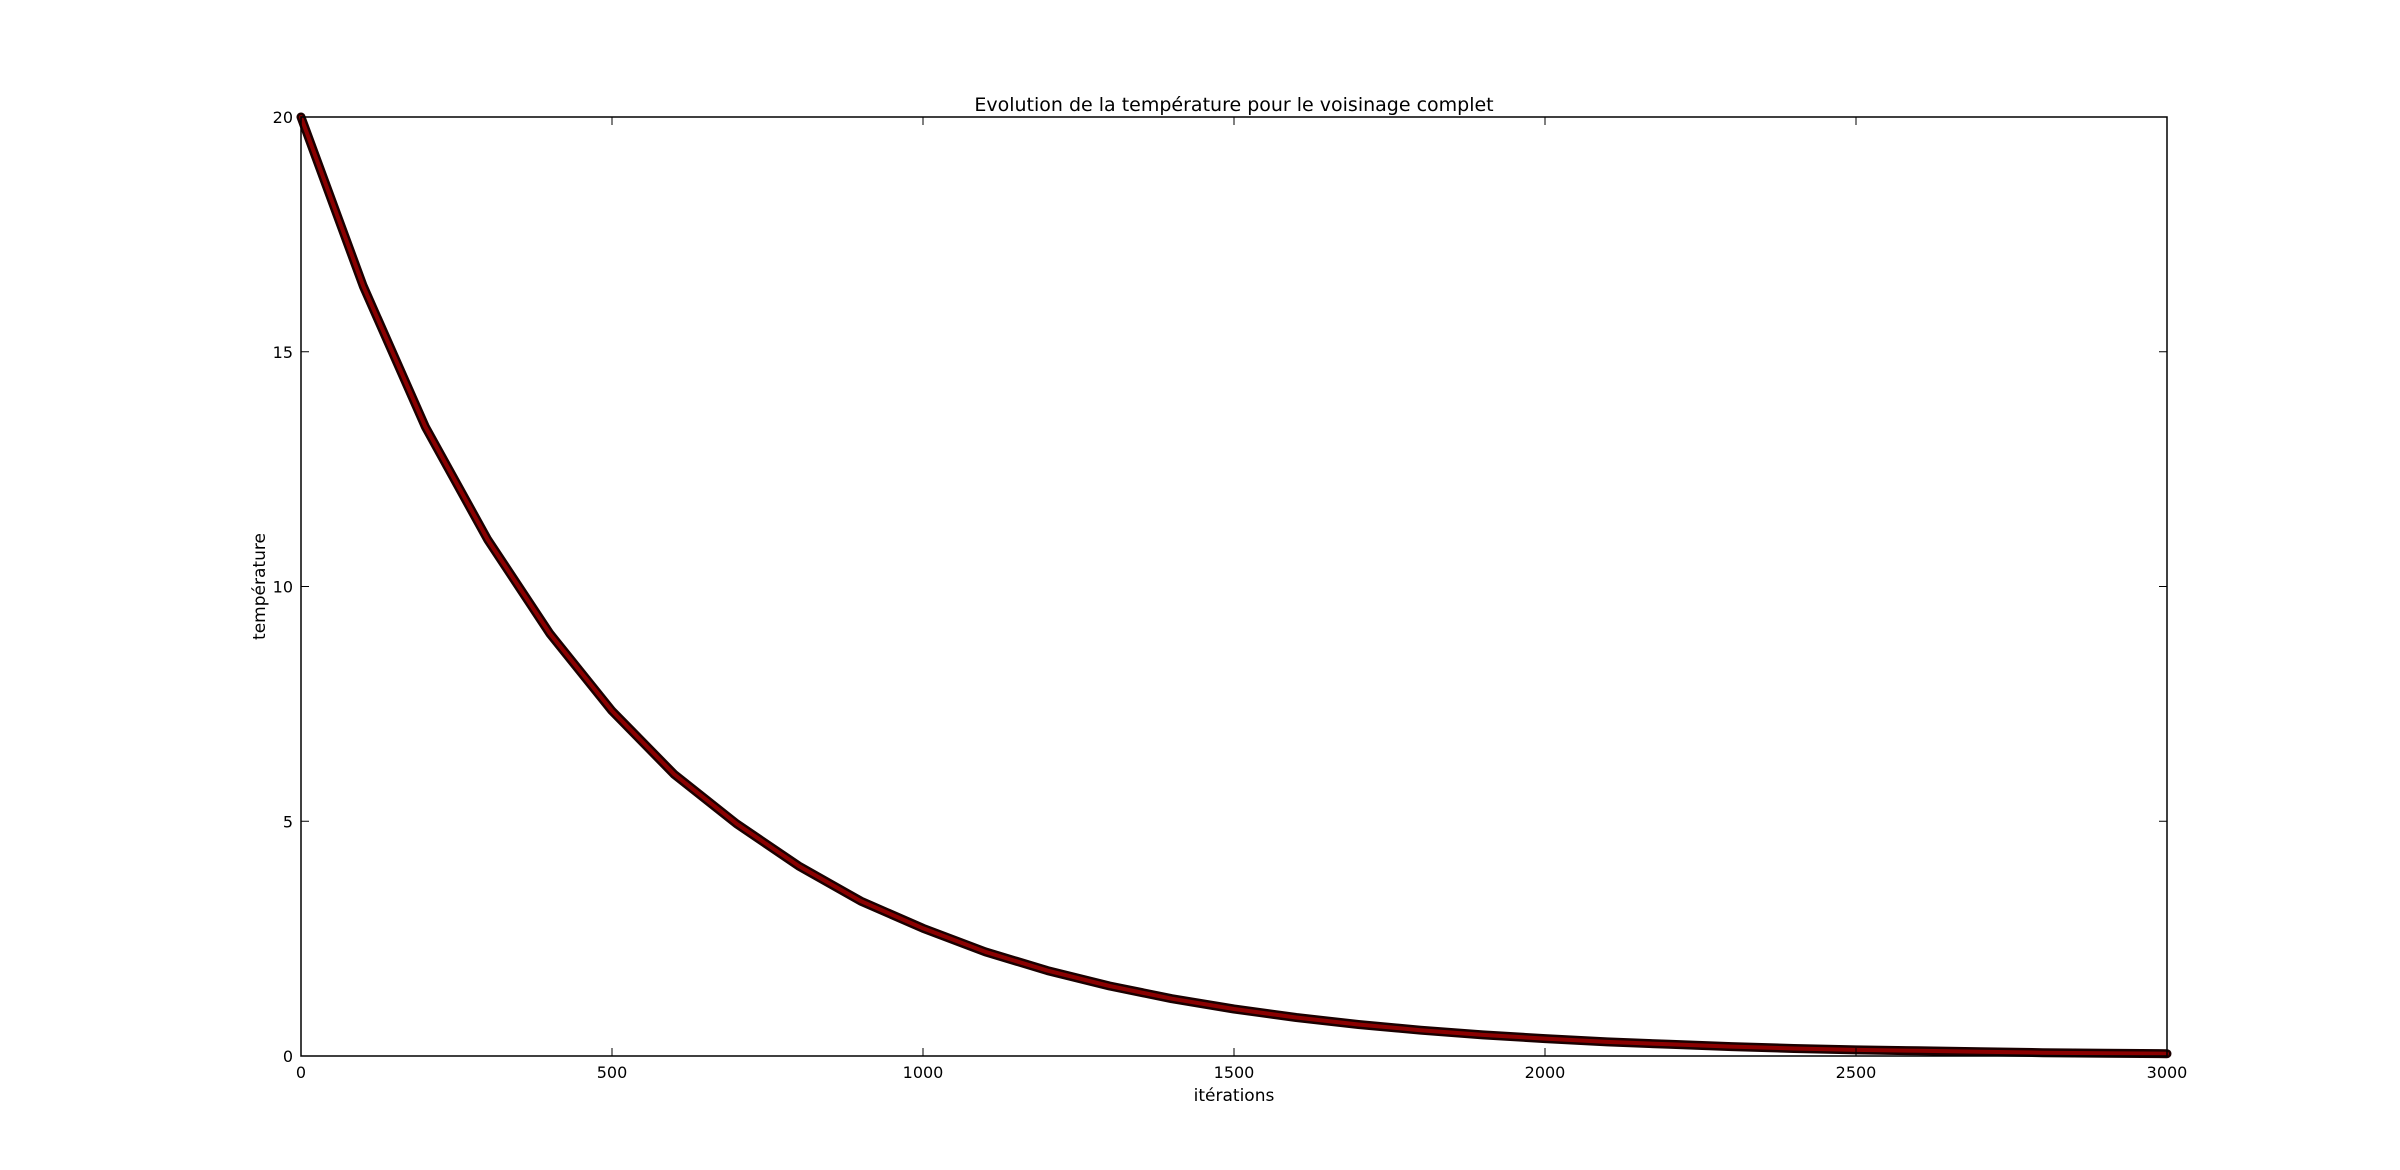 The height and width of the screenshot is (1170, 2400). Describe the element at coordinates (1856, 1072) in the screenshot. I see `x-tick-label: 2500` at that location.